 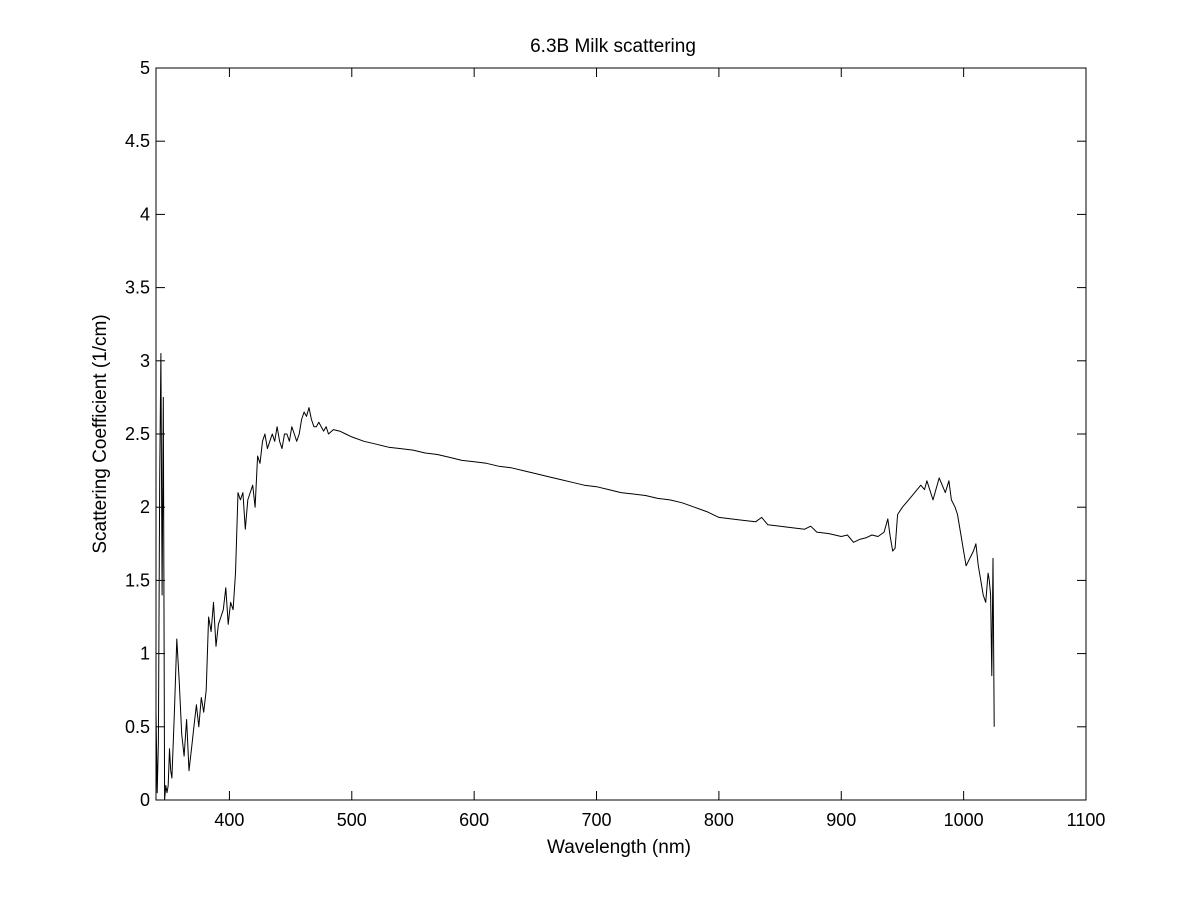 What do you see at coordinates (145, 507) in the screenshot?
I see `y-tick-label: 2` at bounding box center [145, 507].